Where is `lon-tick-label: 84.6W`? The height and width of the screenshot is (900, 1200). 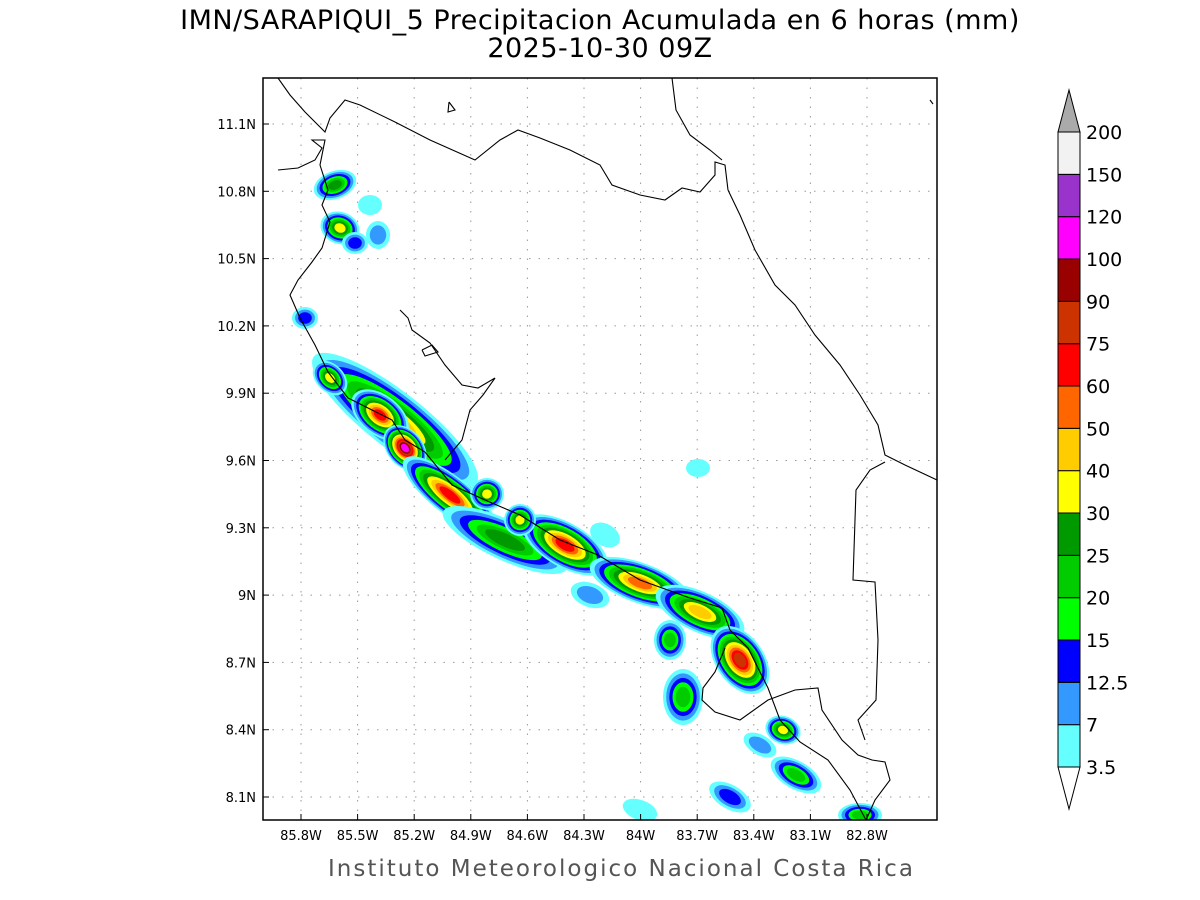
lon-tick-label: 84.6W is located at coordinates (527, 836).